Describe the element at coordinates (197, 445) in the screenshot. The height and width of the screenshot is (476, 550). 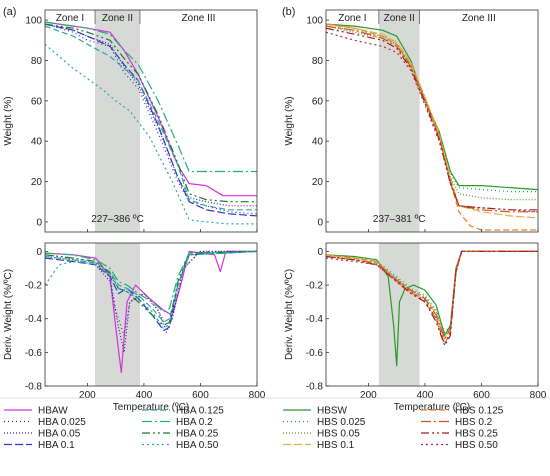
I see `legend-label: HBA 0.50` at that location.